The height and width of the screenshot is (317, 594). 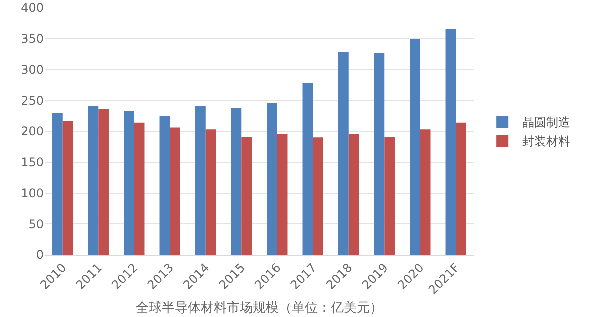 I want to click on y-tick-label: 200, so click(x=32, y=131).